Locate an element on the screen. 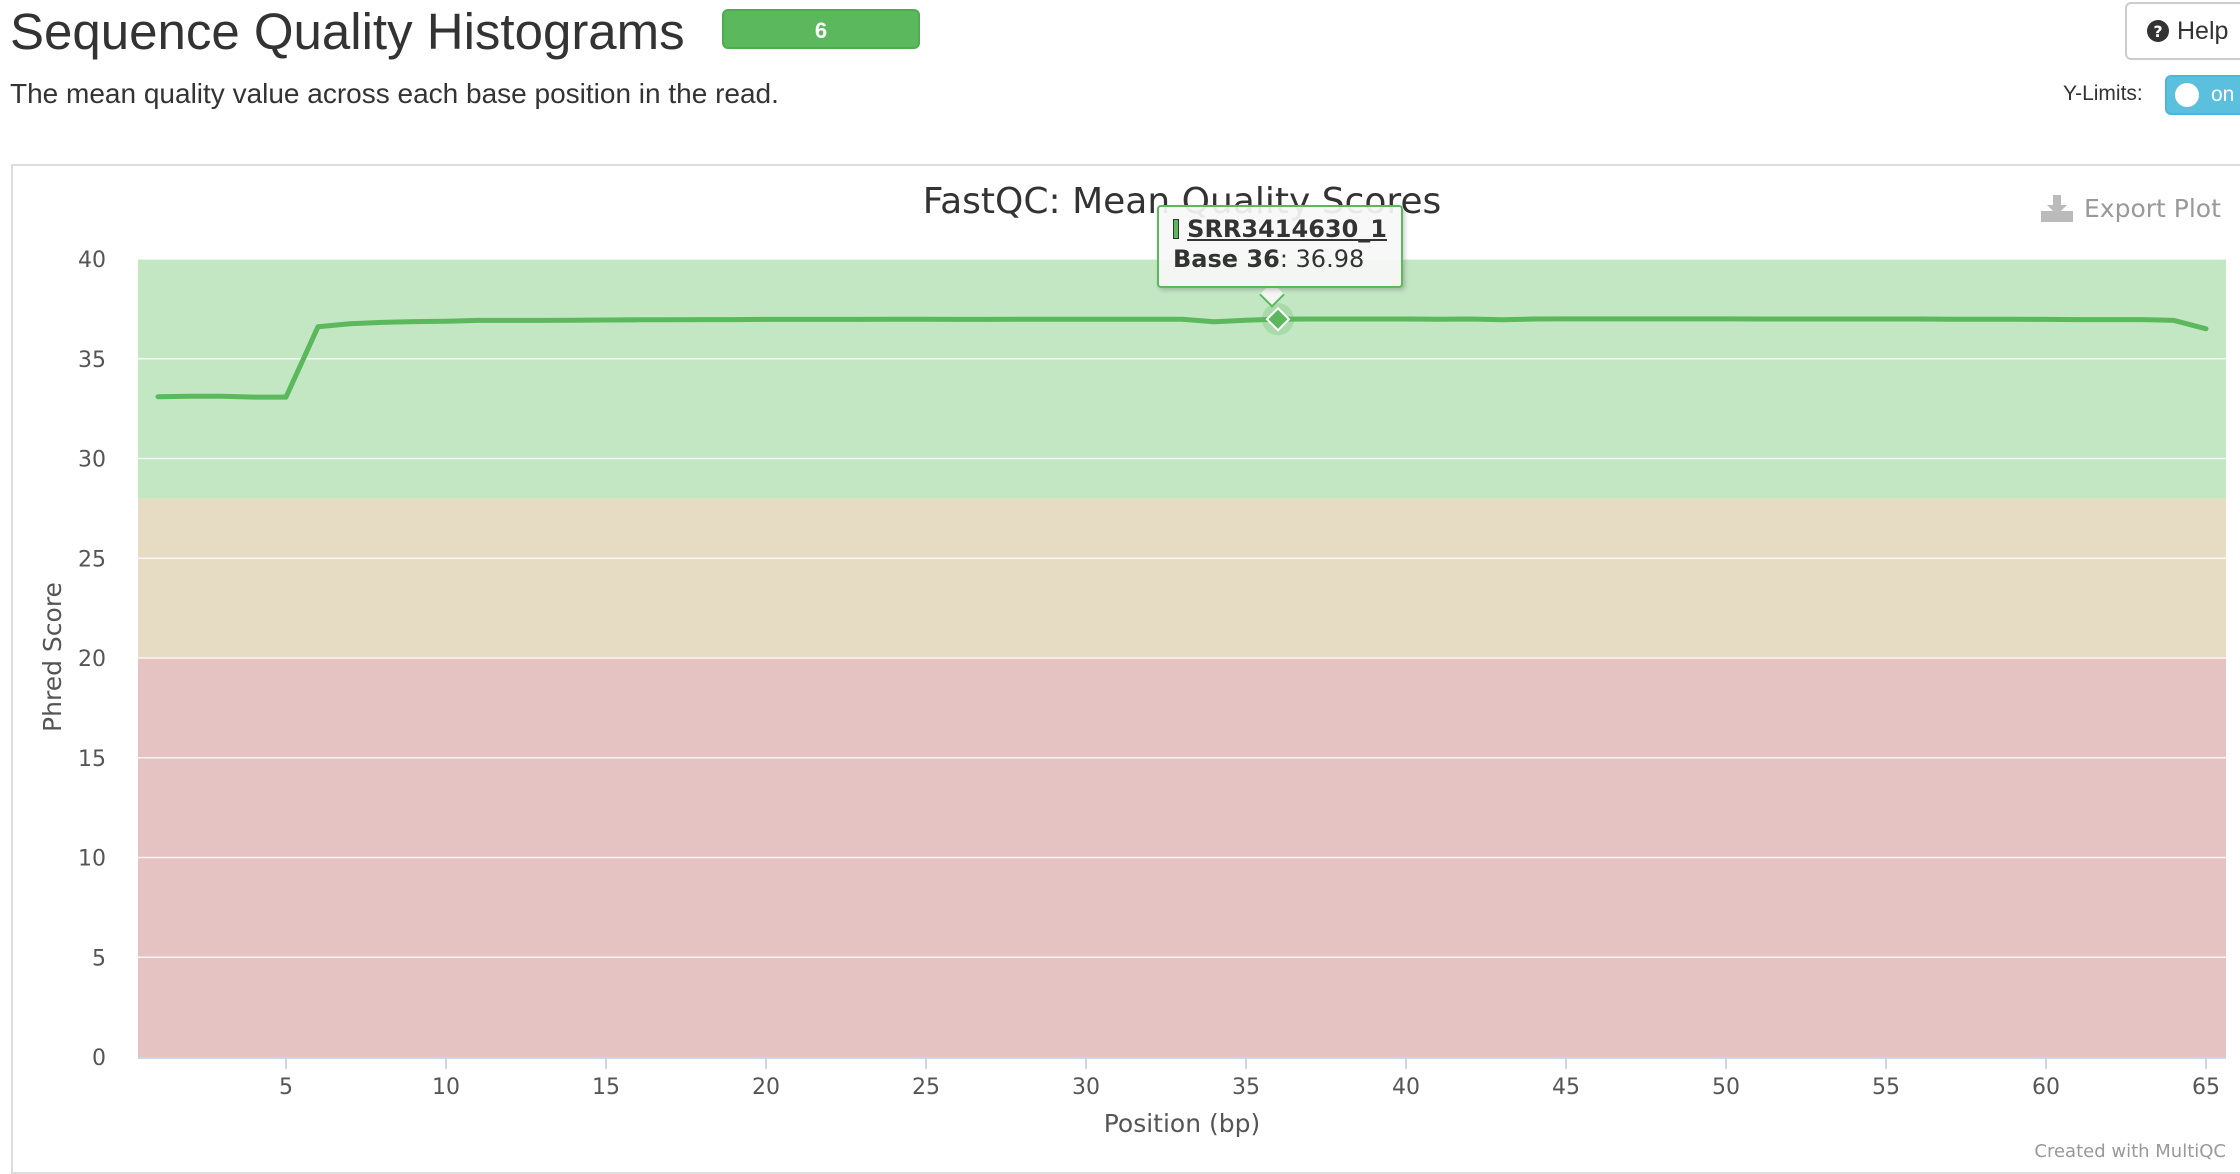 The height and width of the screenshot is (1174, 2240). tooltip-value: : 36.98 is located at coordinates (1322, 259).